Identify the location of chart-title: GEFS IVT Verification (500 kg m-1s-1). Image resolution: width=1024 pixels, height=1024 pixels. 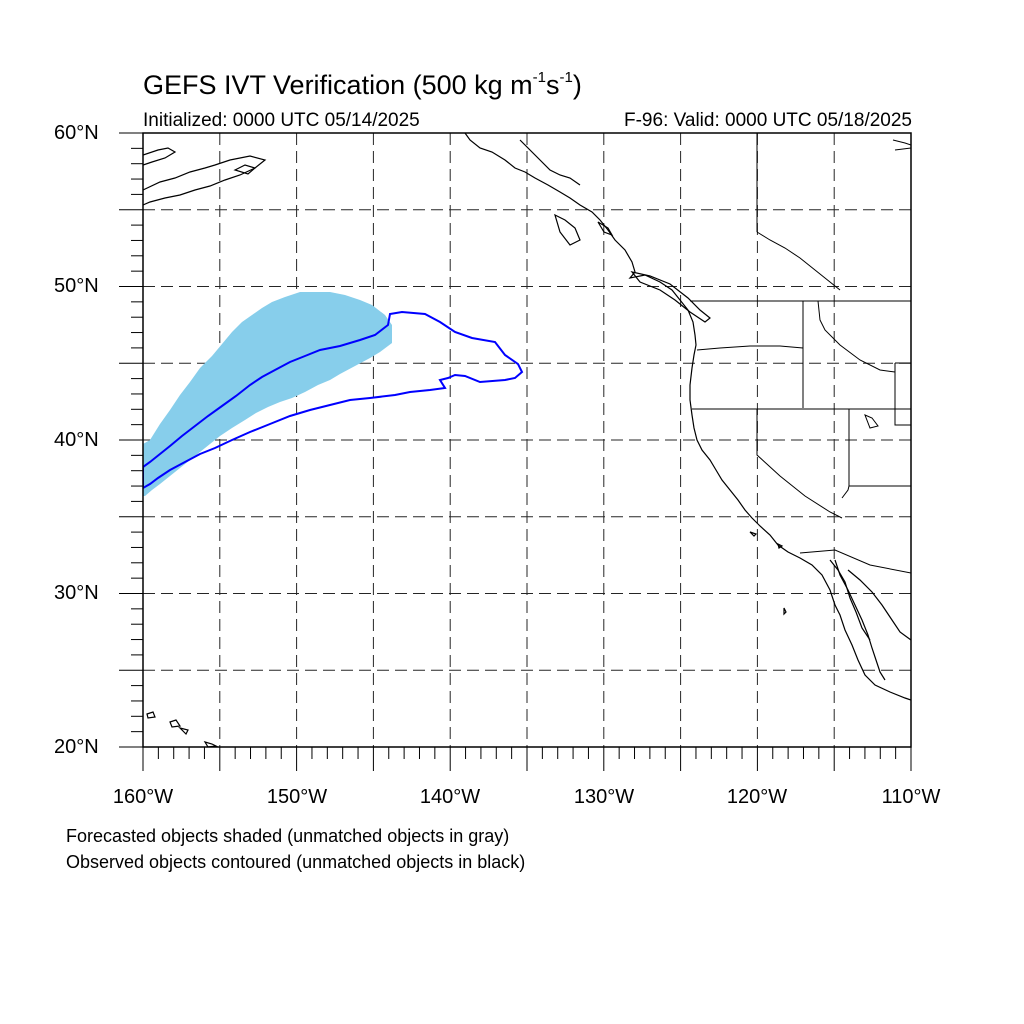
(362, 84).